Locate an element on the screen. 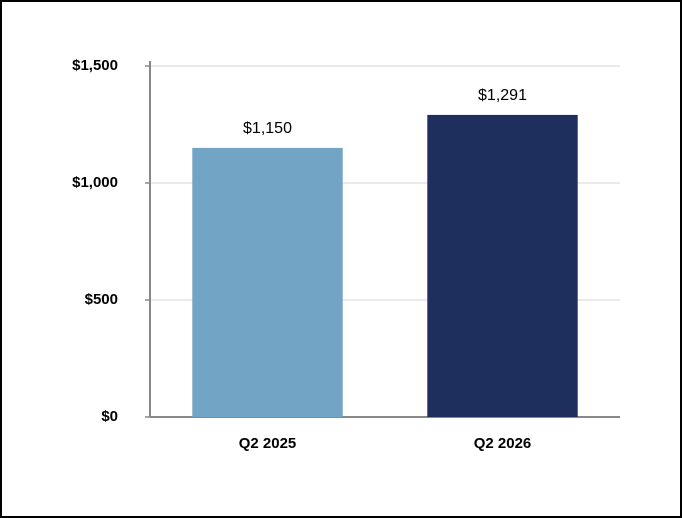 The height and width of the screenshot is (518, 682). y-tick-label: $1,000 is located at coordinates (95, 182).